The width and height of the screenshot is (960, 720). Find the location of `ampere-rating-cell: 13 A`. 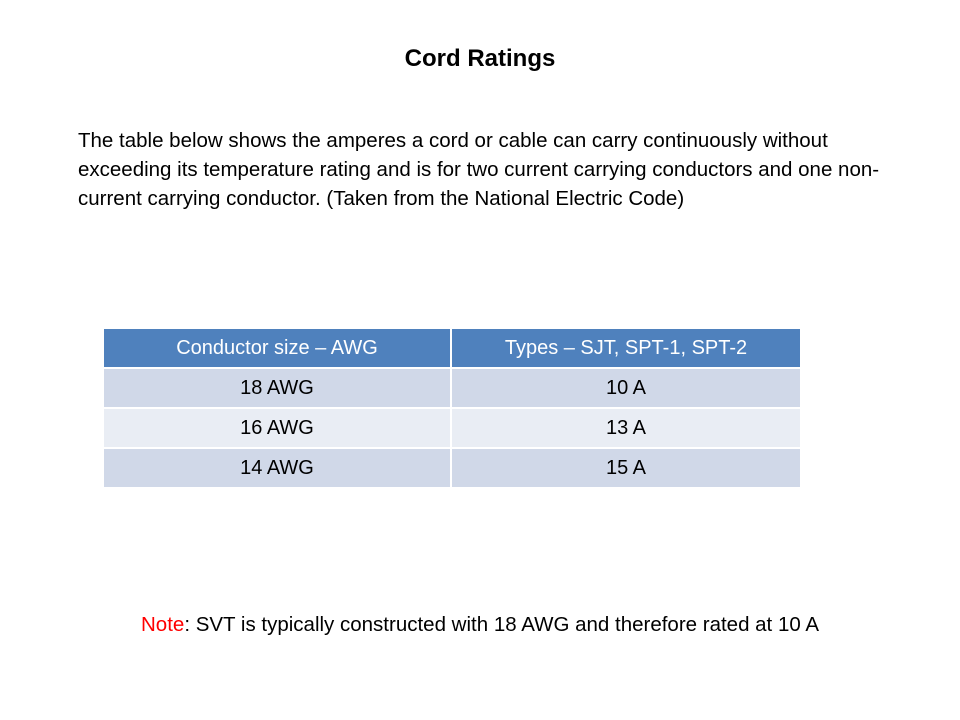

ampere-rating-cell: 13 A is located at coordinates (625, 428).